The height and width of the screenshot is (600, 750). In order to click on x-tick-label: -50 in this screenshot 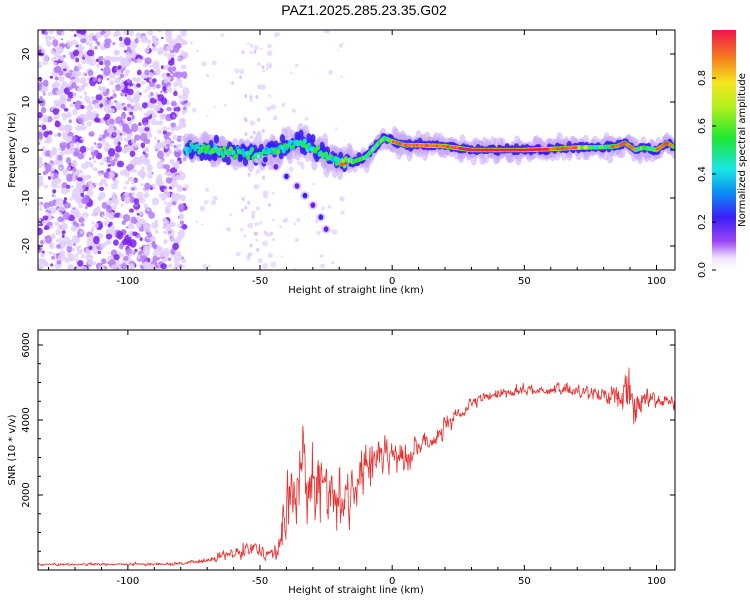, I will do `click(260, 281)`.